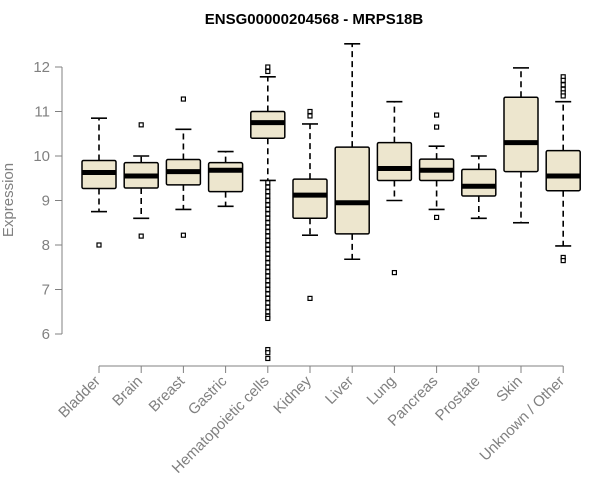  I want to click on x-tick-label: Skin, so click(509, 389).